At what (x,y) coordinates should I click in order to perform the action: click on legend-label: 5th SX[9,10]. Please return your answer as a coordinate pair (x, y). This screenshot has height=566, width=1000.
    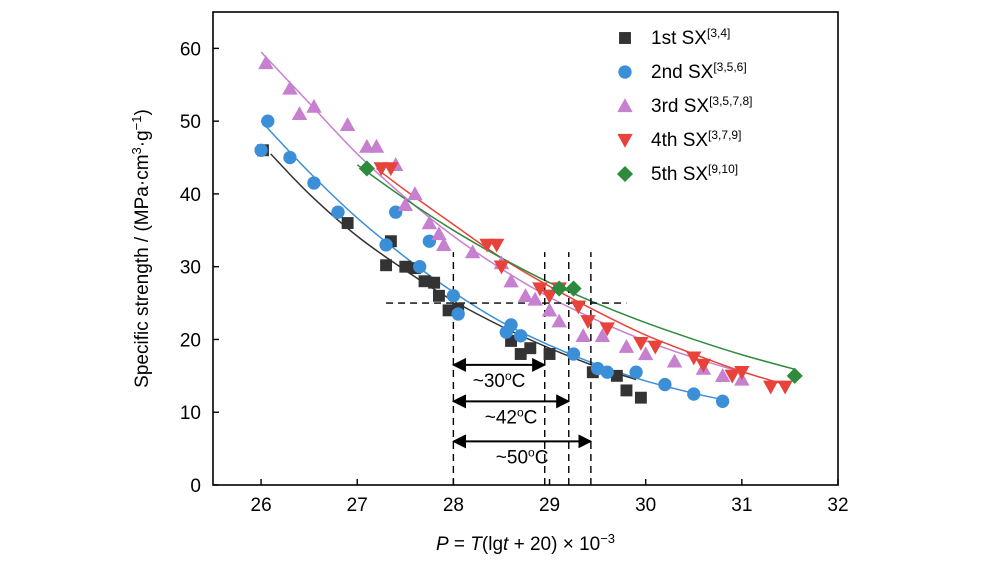
    Looking at the image, I should click on (694, 173).